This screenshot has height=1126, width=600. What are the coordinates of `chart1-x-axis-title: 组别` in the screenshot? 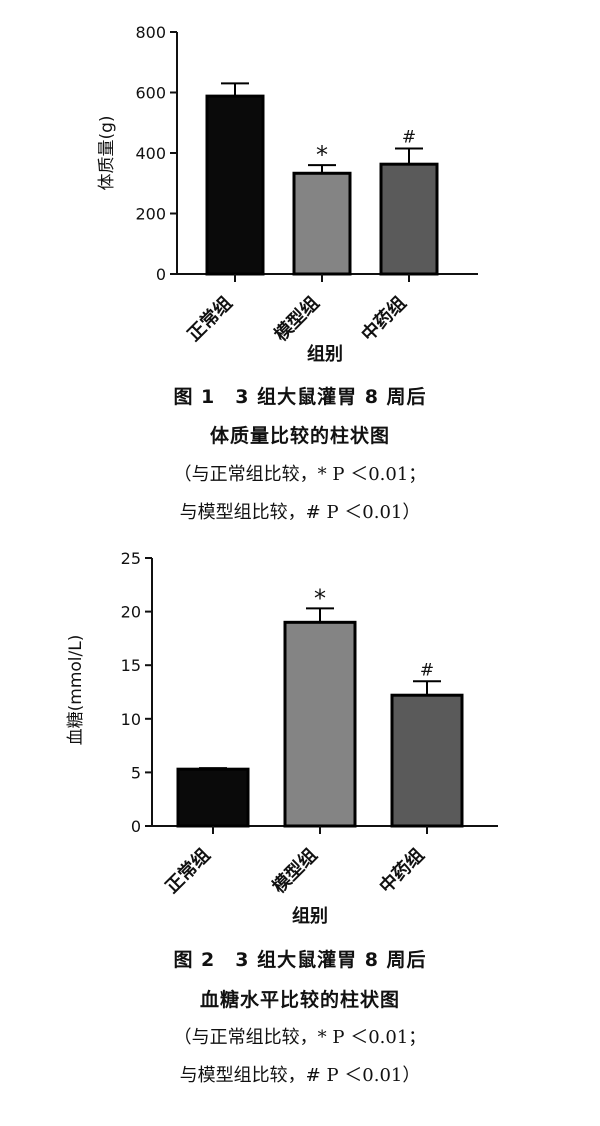 It's located at (325, 354).